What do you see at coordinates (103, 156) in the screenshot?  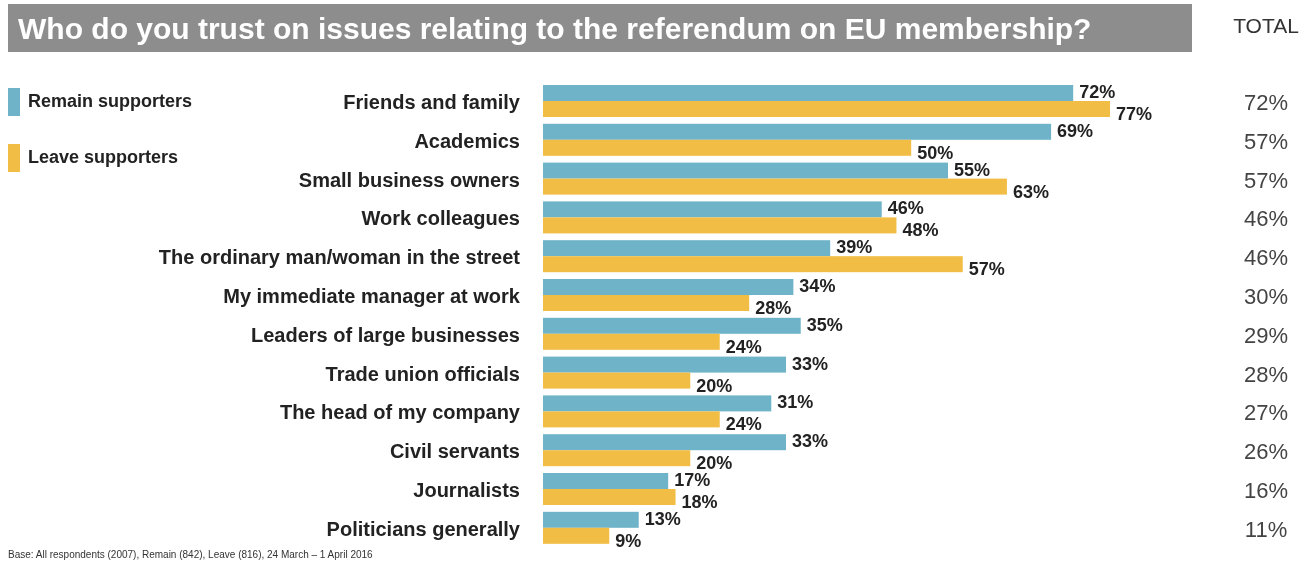 I see `legend-label: Leave supporters` at bounding box center [103, 156].